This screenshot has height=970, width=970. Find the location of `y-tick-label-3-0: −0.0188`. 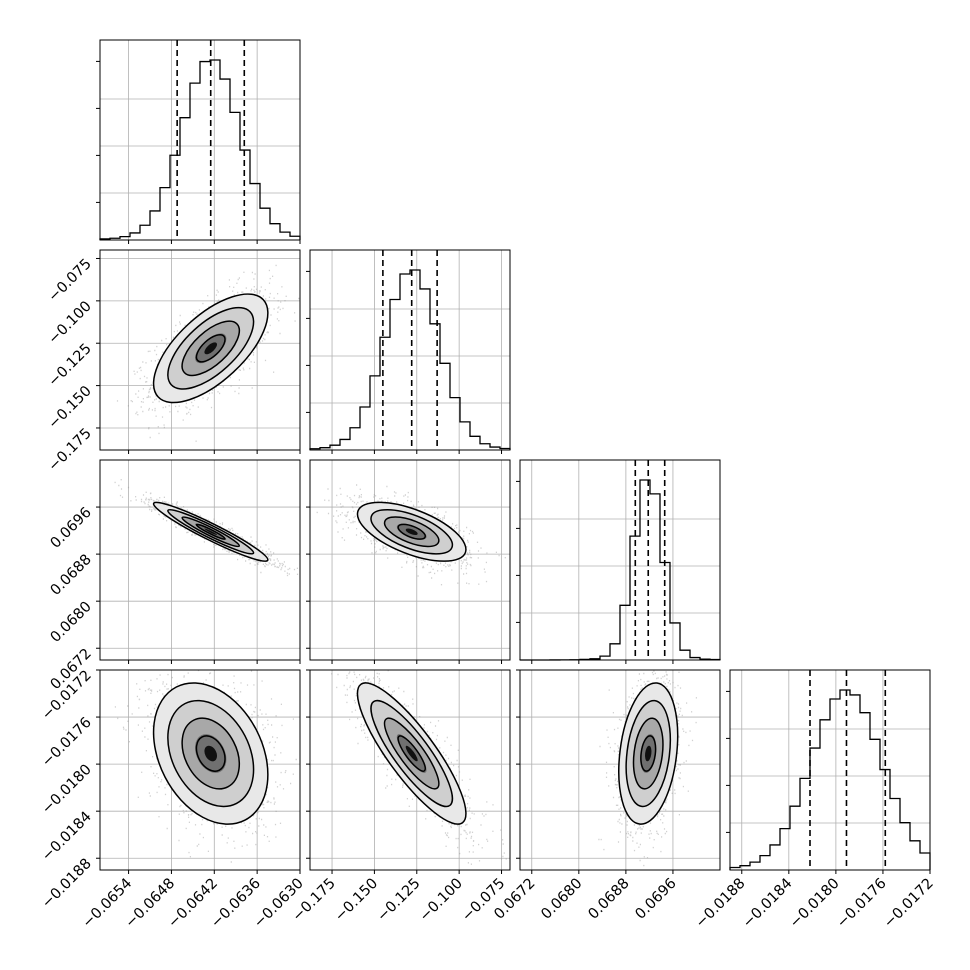

y-tick-label-3-0: −0.0188 is located at coordinates (67, 884).